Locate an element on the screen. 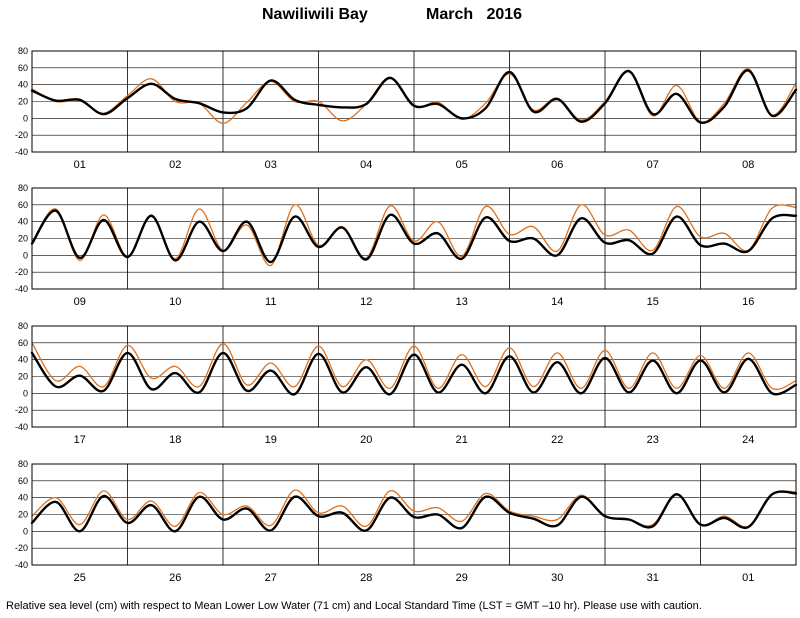  panel-2-day-label: 11 is located at coordinates (270, 302).